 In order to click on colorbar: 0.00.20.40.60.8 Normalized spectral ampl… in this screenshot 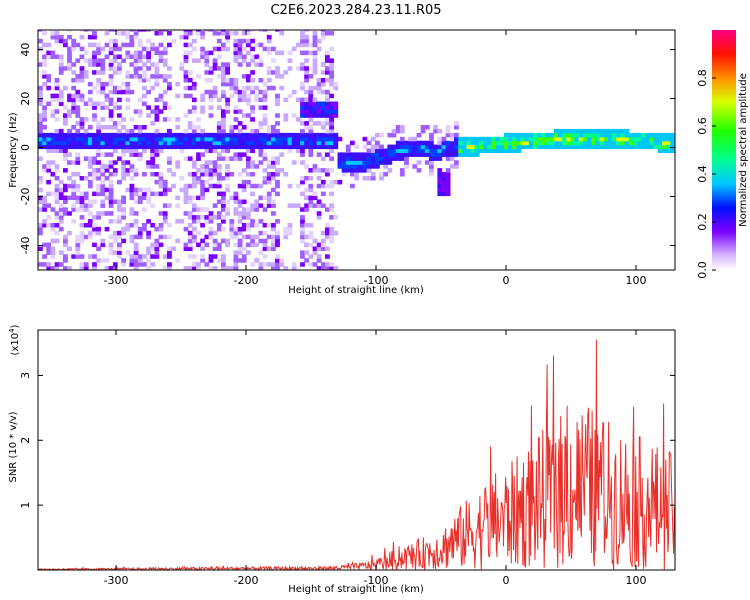, I will do `click(722, 154)`.